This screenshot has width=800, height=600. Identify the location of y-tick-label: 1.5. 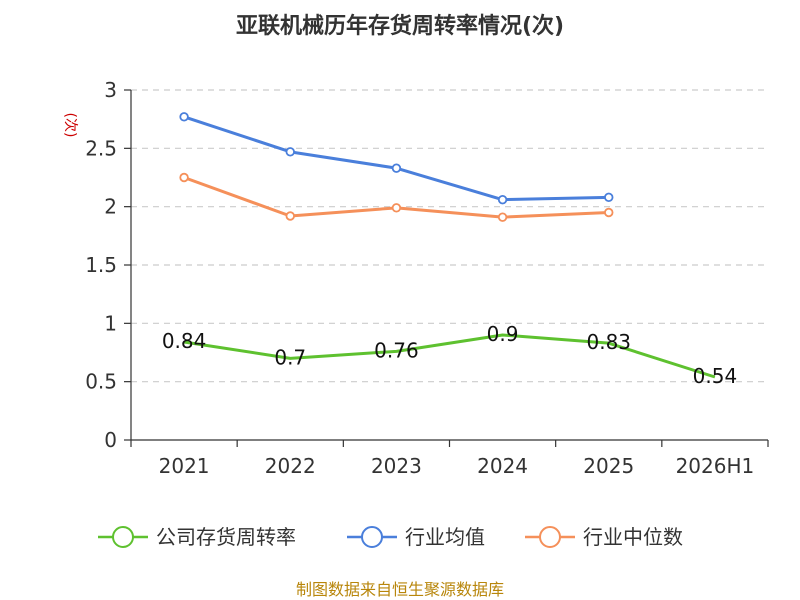
(101, 265).